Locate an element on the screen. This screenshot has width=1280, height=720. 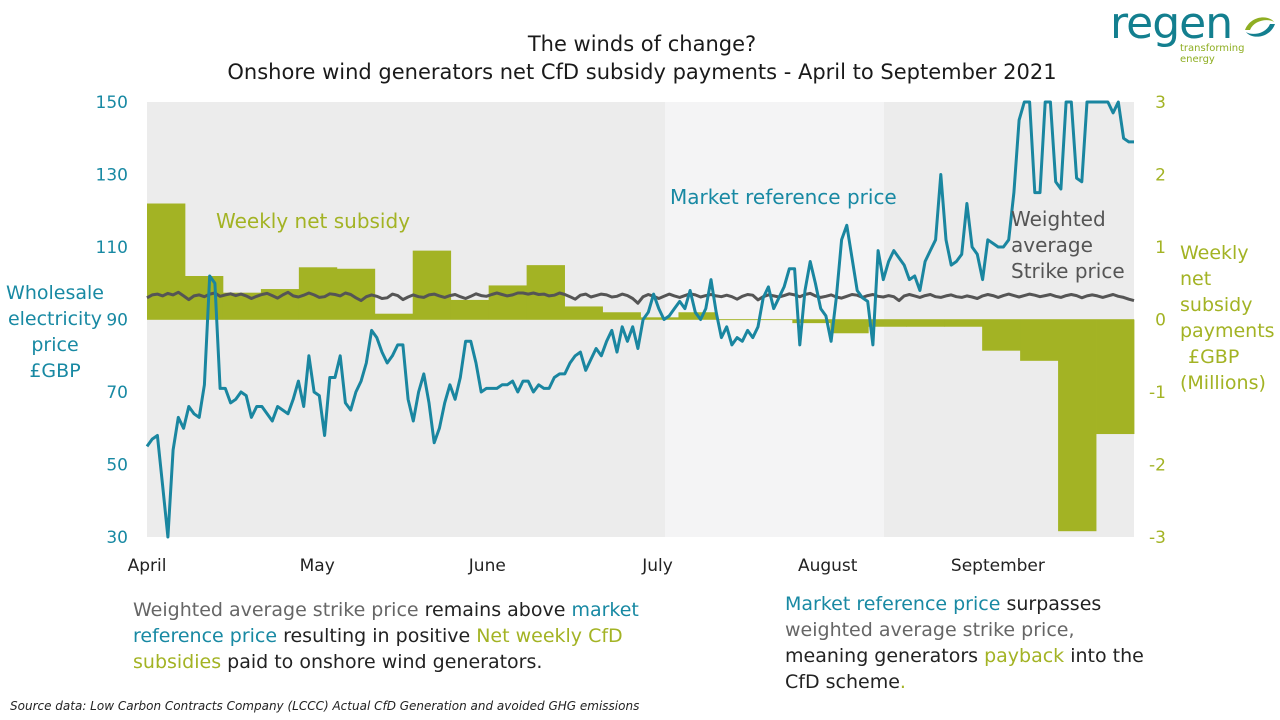
y-left-tick-label: 70 is located at coordinates (117, 393).